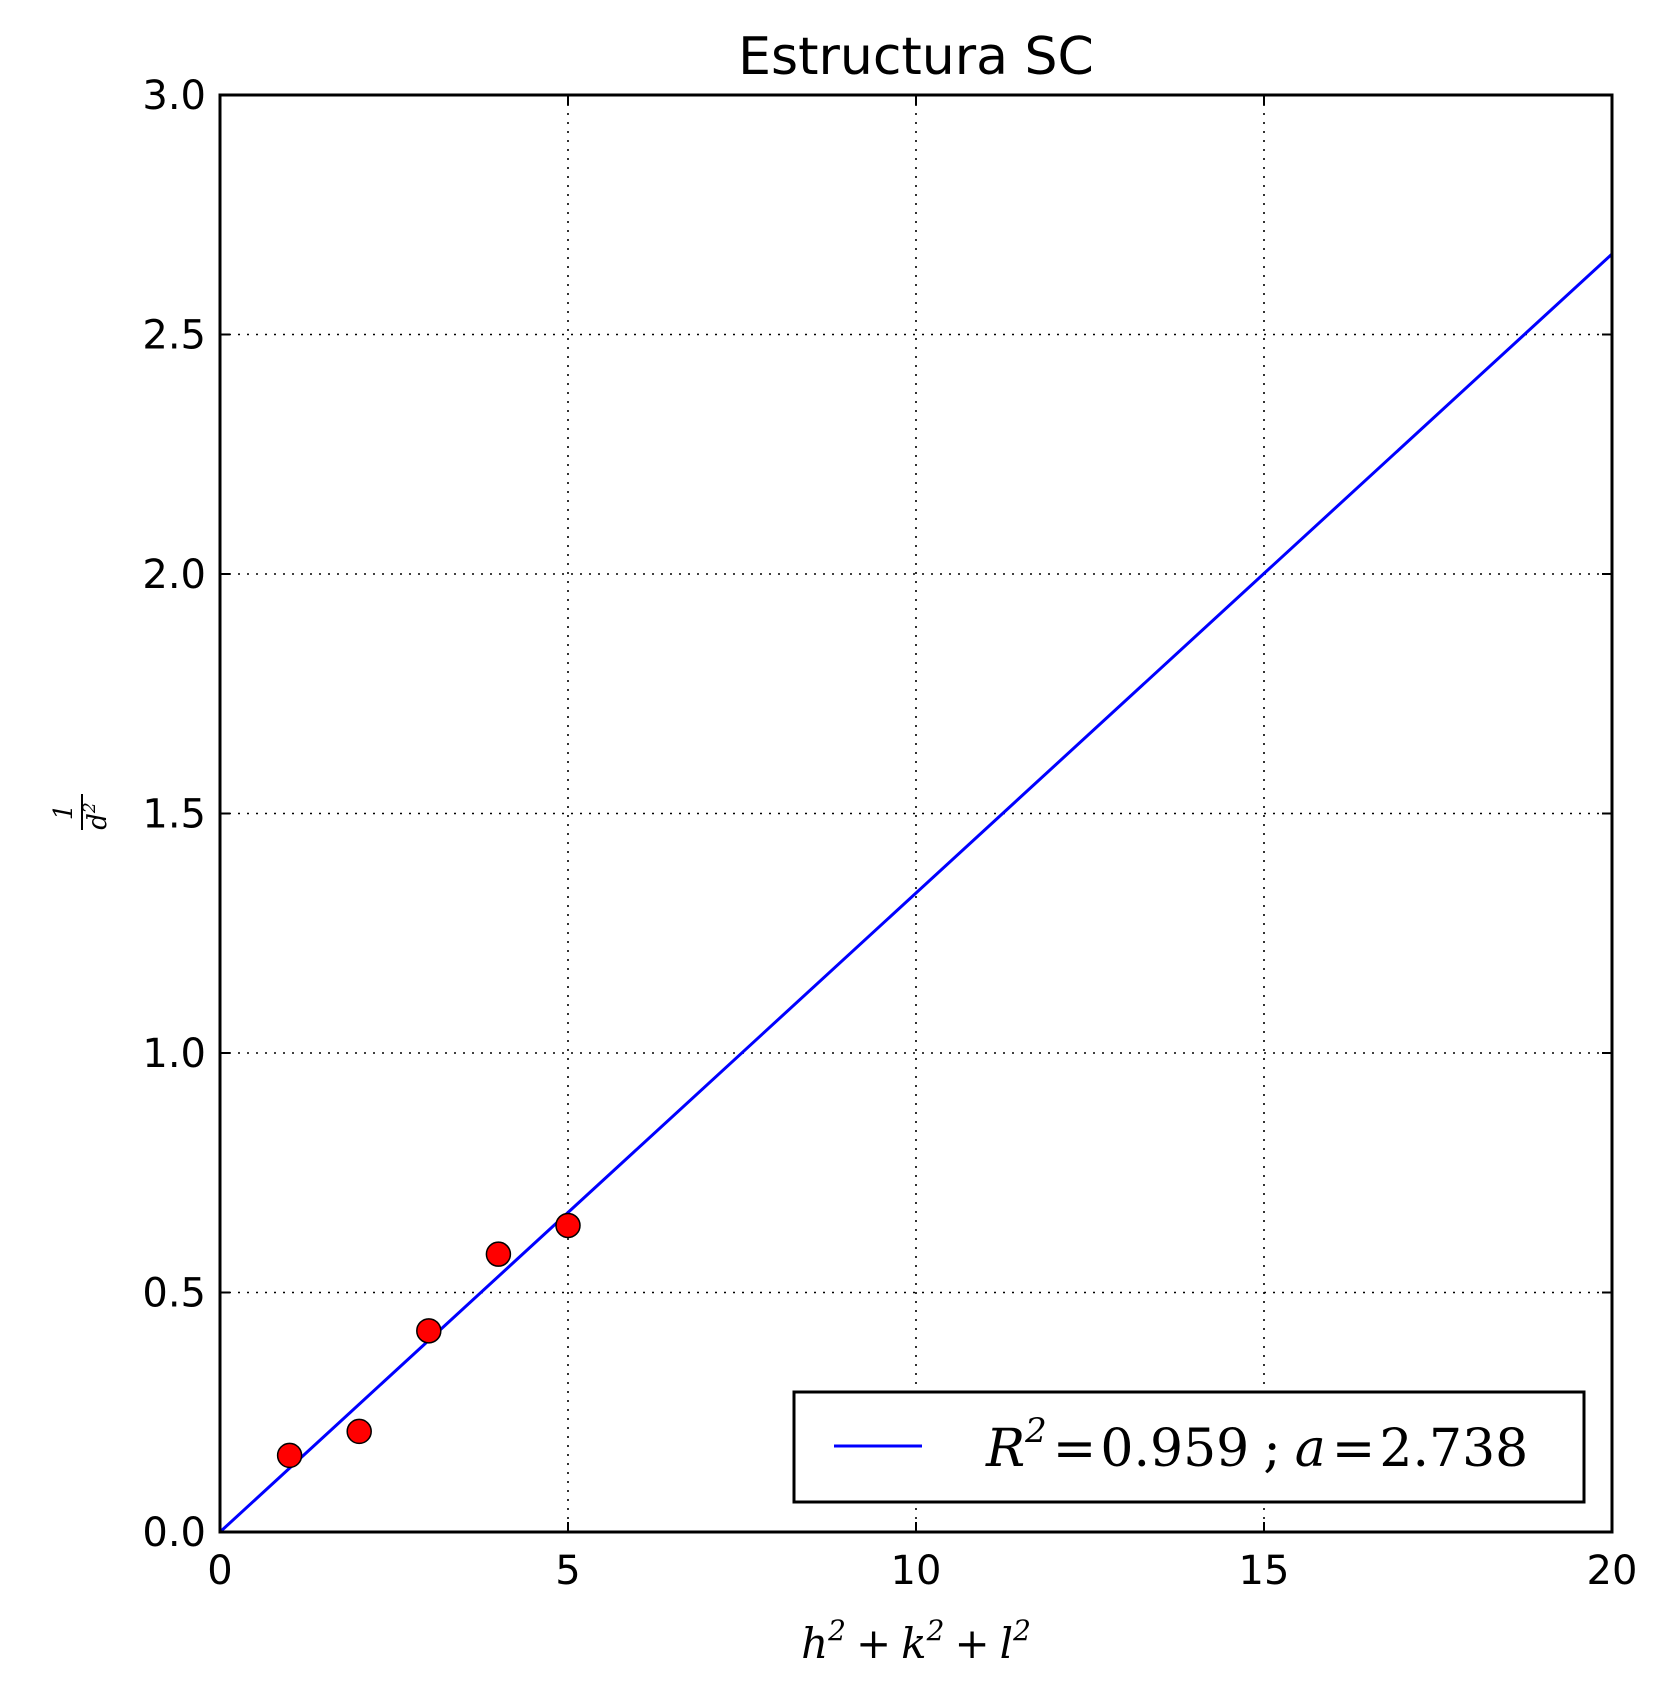 Image resolution: width=1677 pixels, height=1703 pixels. I want to click on y-label-numerator: 1, so click(64, 812).